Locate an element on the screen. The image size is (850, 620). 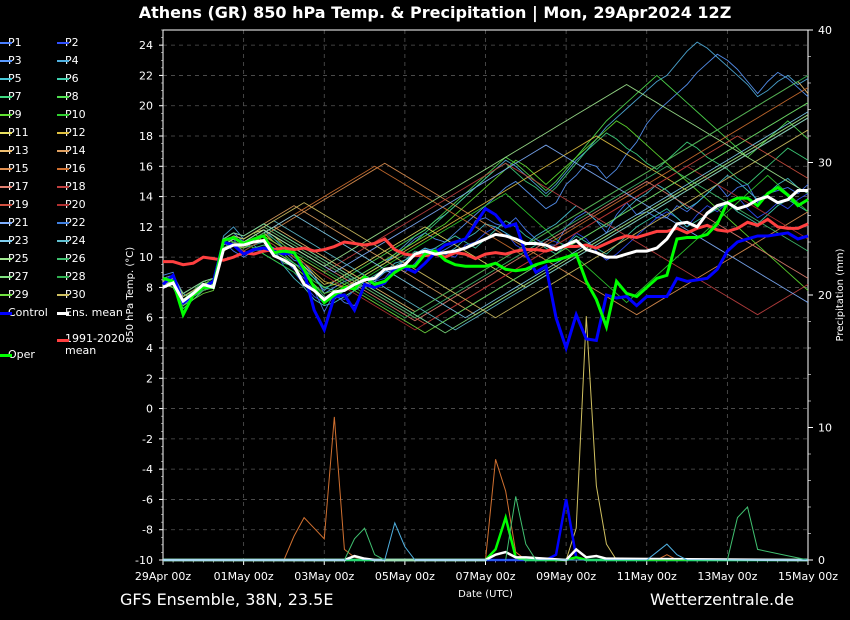
x-tick-label: 15May 00z is located at coordinates (808, 576).